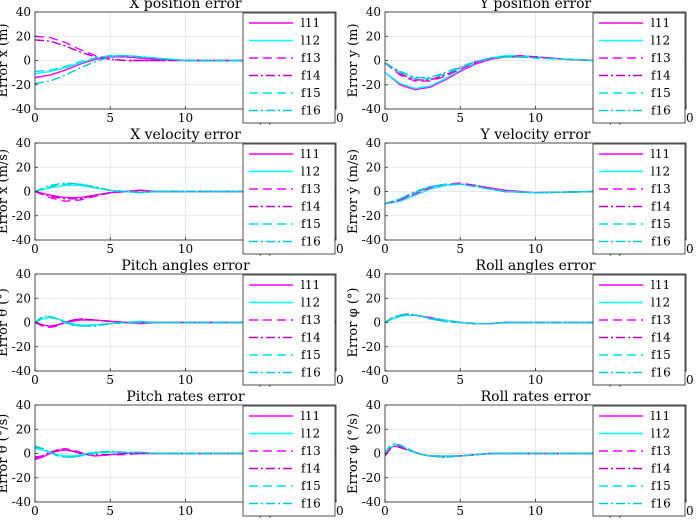 The image size is (700, 525). What do you see at coordinates (353, 453) in the screenshot?
I see `y-axis-label: Error φ̇ (°/s)` at bounding box center [353, 453].